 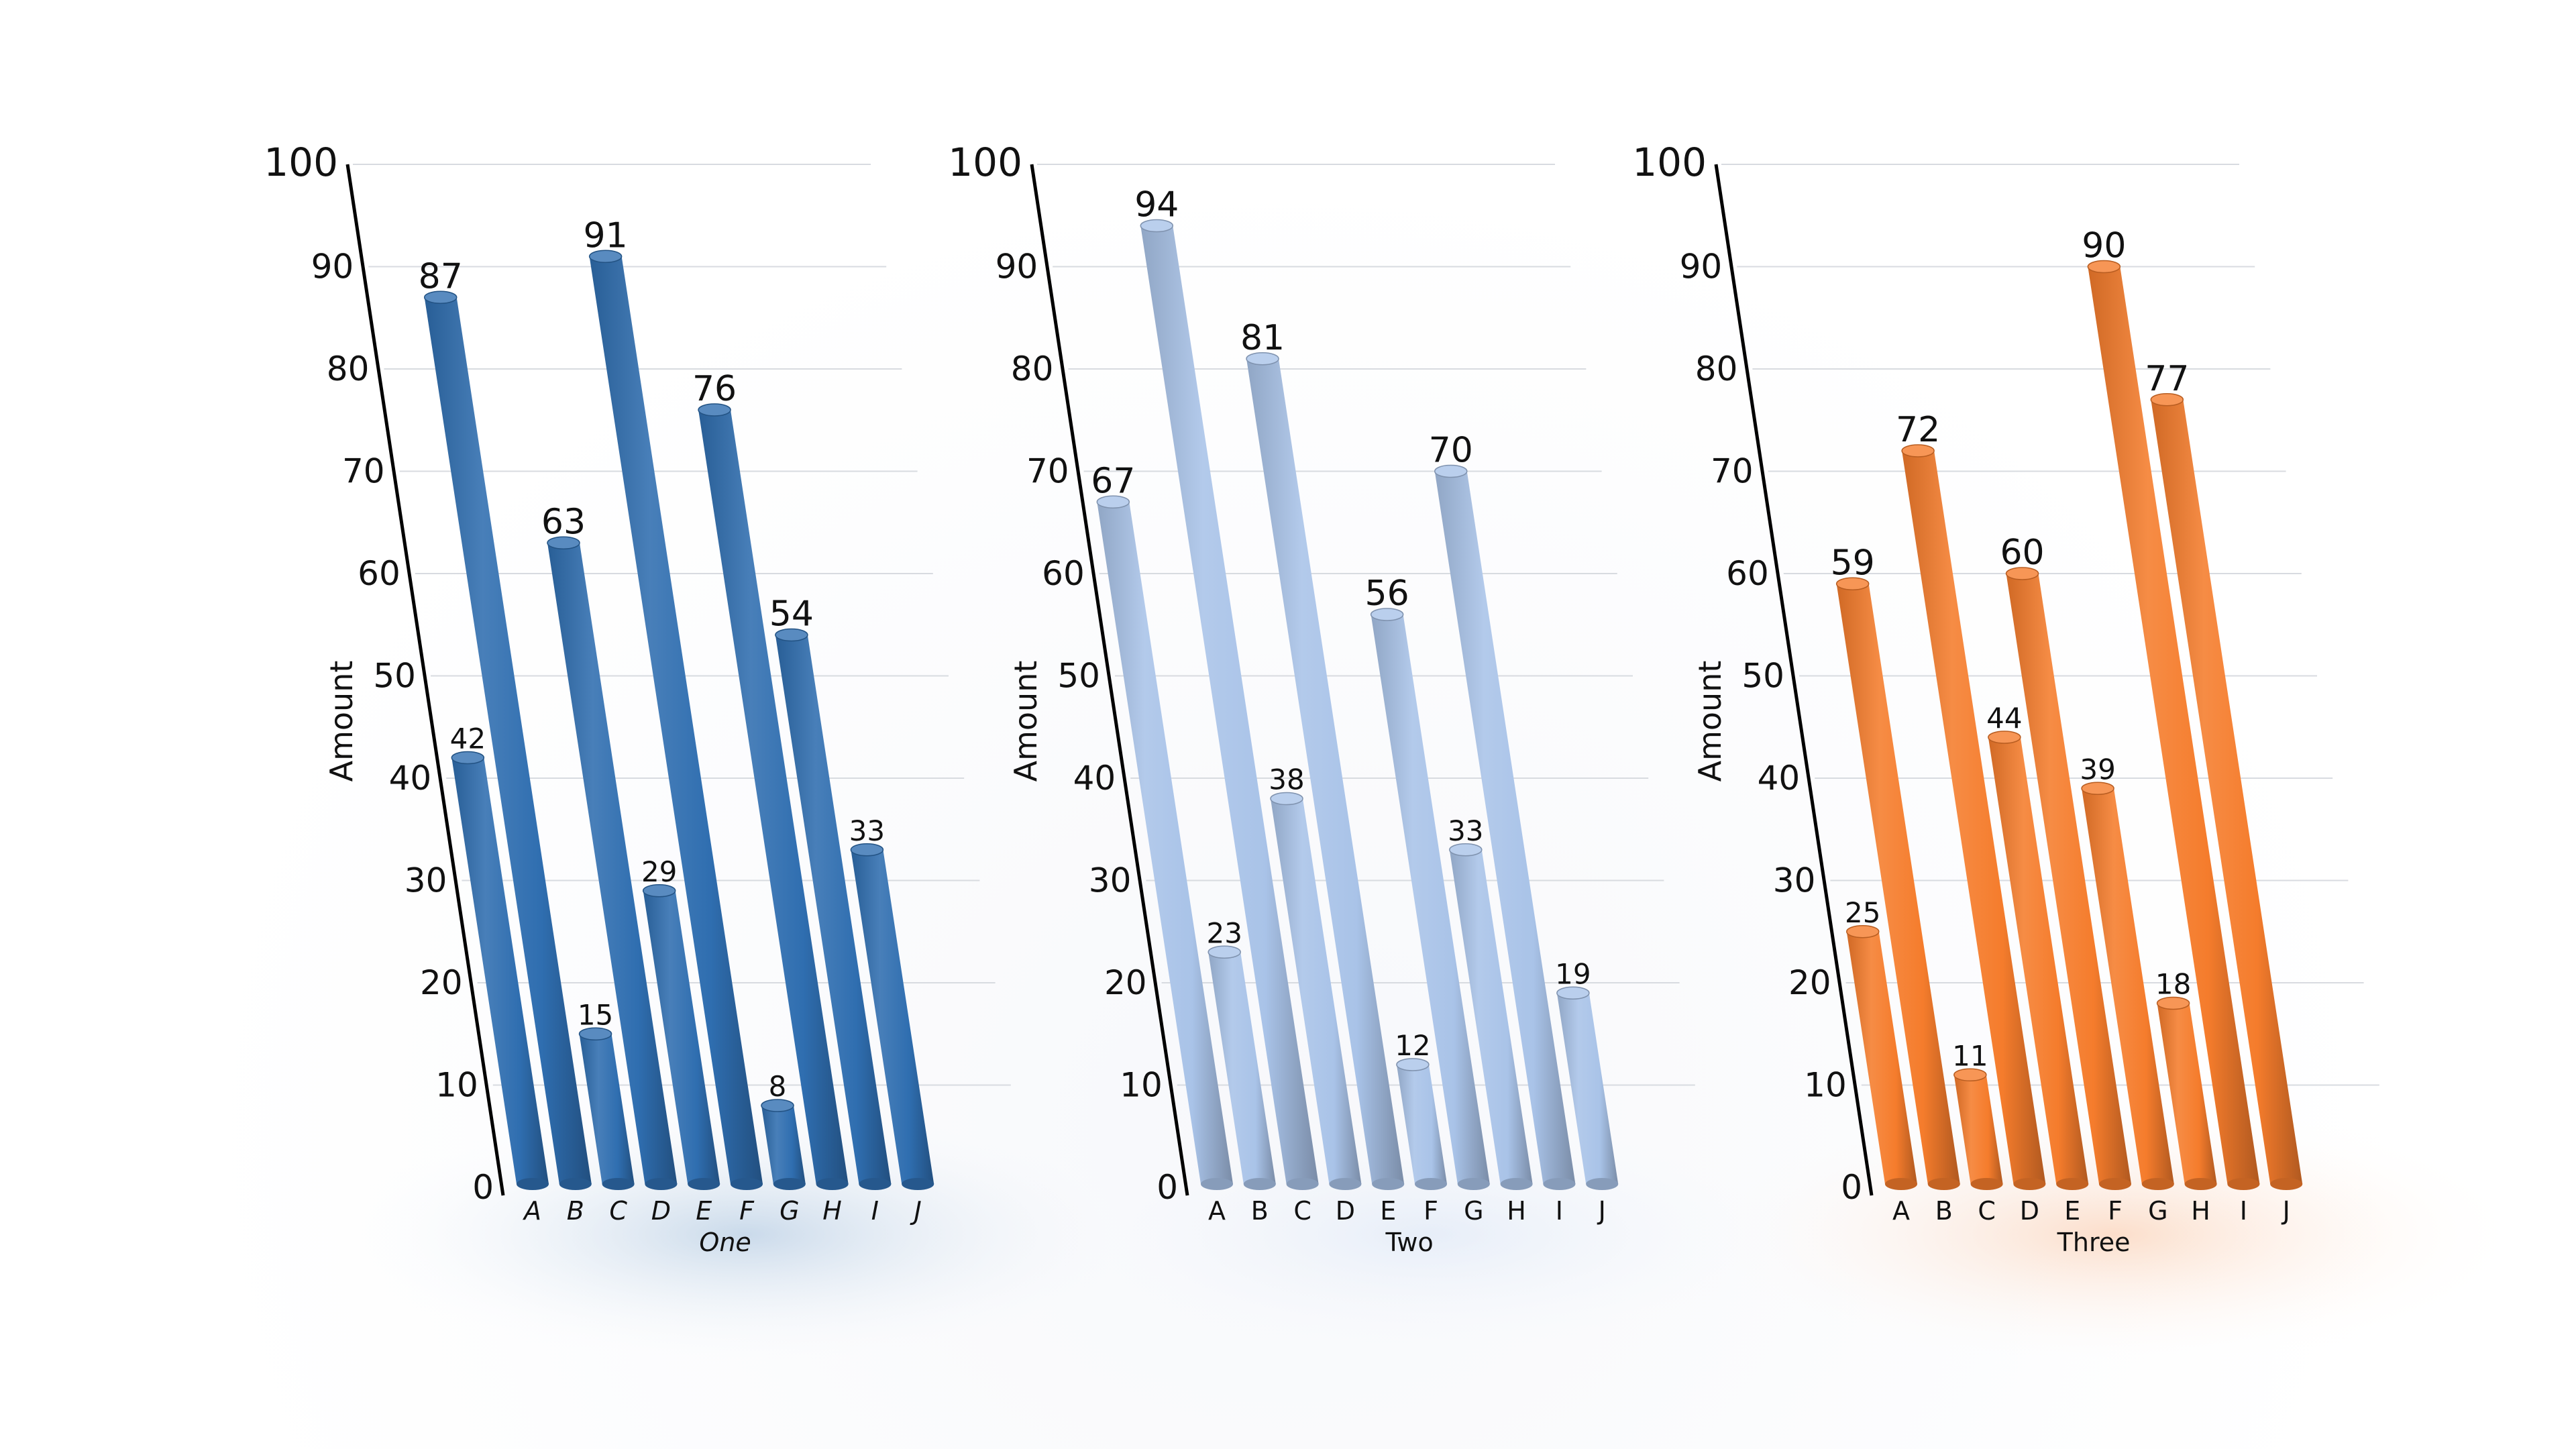 What do you see at coordinates (1409, 1242) in the screenshot?
I see `x-axis-title: Two` at bounding box center [1409, 1242].